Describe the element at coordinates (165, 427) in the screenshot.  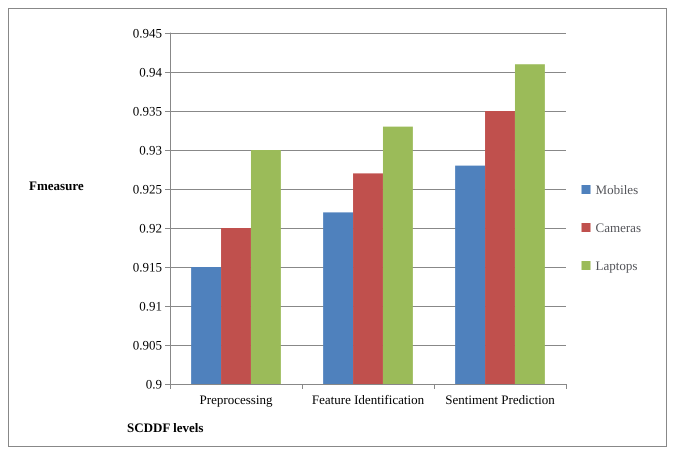
I see `x-axis-title: SCDDF levels` at that location.